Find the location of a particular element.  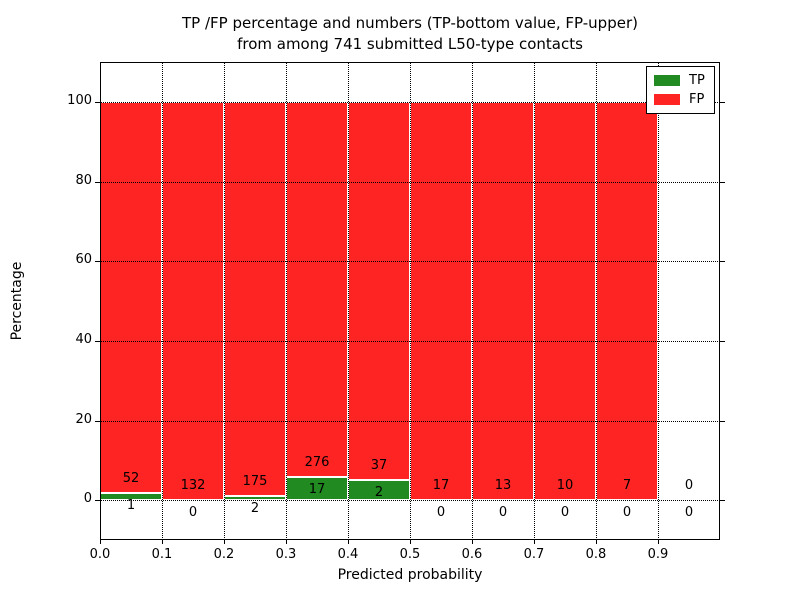

y-tick-label: 100 is located at coordinates (79, 100).